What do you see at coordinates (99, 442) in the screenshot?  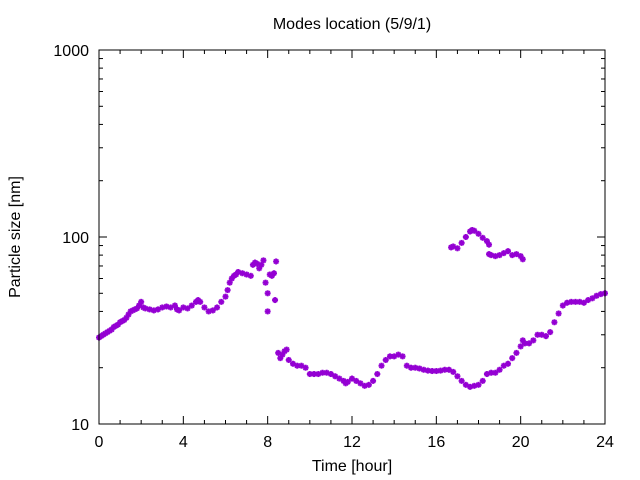 I see `x-tick-label: 0` at bounding box center [99, 442].